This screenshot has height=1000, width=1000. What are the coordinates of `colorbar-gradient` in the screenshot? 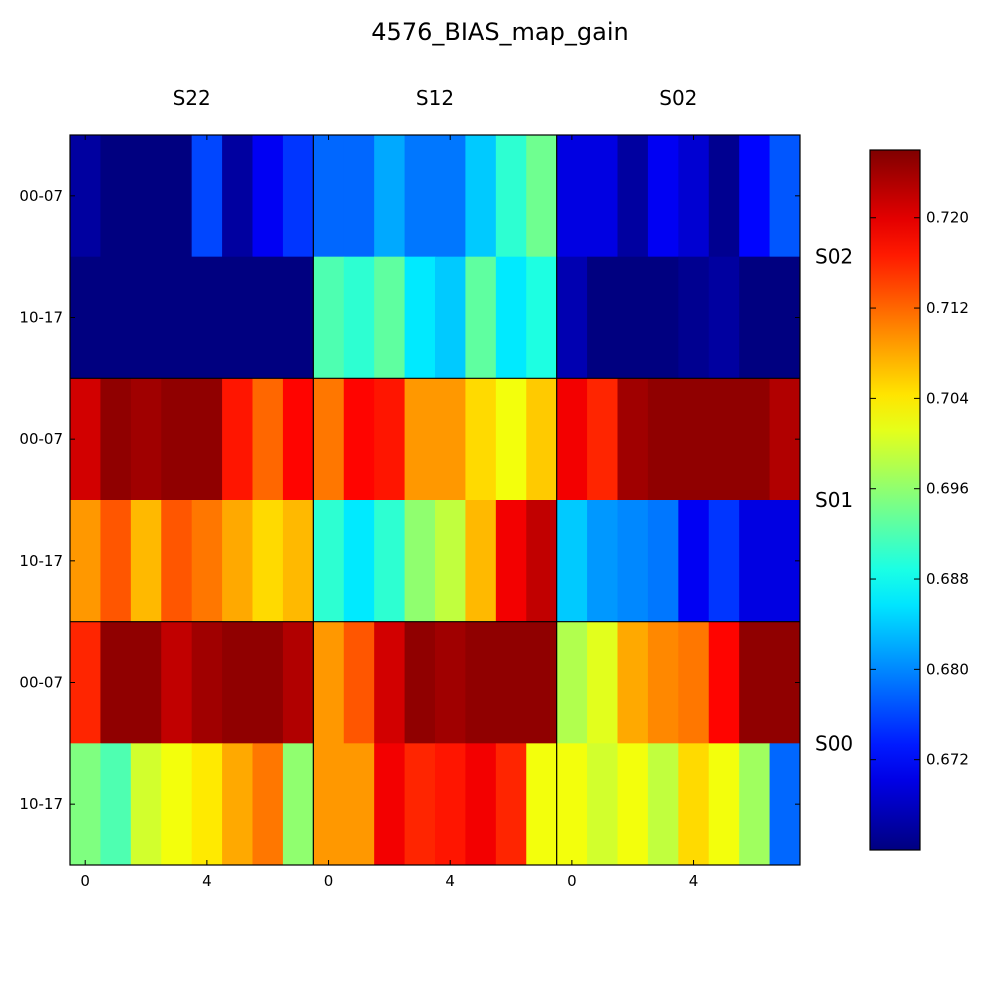 It's located at (895, 500).